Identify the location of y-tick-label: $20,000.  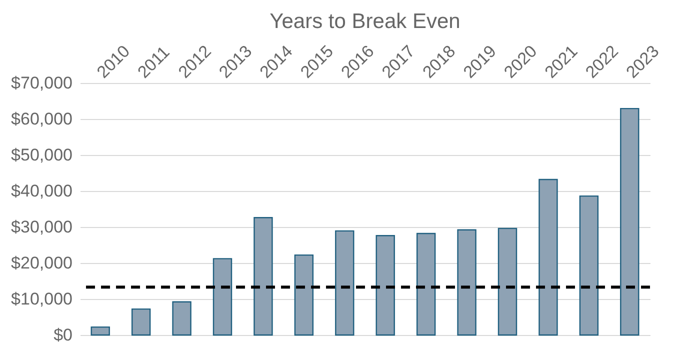
(41, 263).